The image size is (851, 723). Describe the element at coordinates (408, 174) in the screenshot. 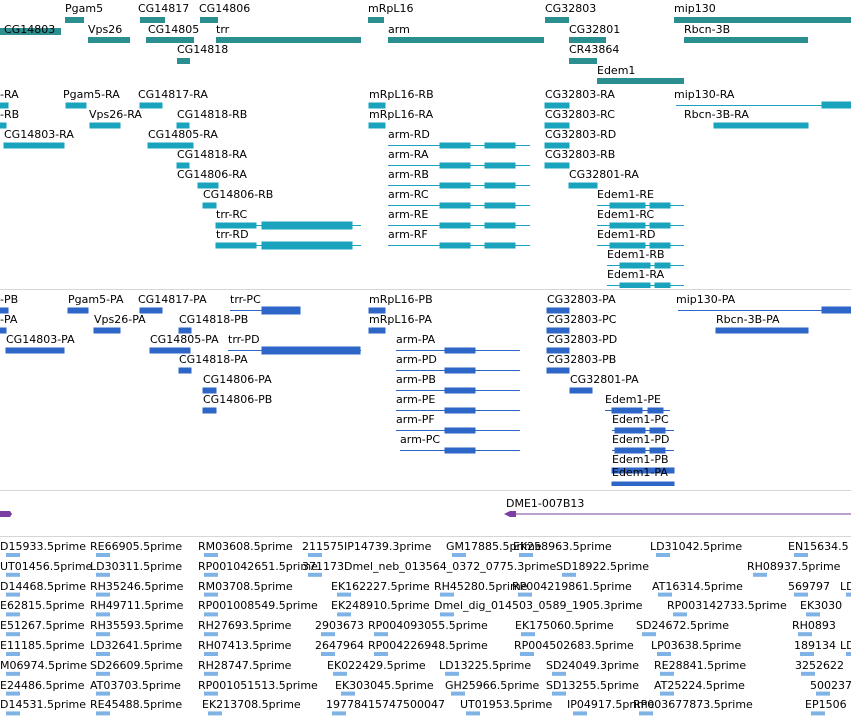

I see `transcript-label: arm-RB` at that location.